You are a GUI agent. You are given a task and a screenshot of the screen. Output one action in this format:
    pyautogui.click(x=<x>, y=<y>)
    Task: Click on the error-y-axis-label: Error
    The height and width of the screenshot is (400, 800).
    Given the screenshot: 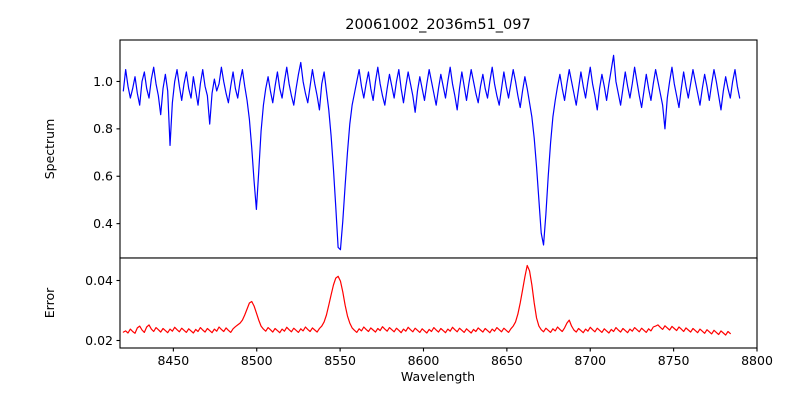 What is the action you would take?
    pyautogui.click(x=49, y=302)
    